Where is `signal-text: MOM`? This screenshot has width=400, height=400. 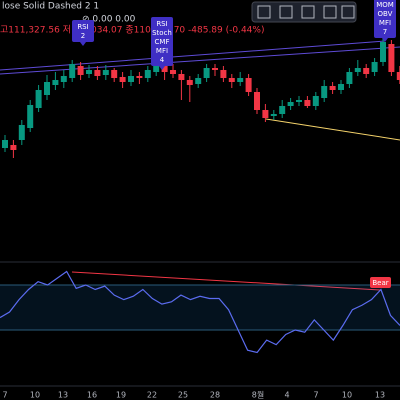
signal-text: MOM is located at coordinates (385, 5).